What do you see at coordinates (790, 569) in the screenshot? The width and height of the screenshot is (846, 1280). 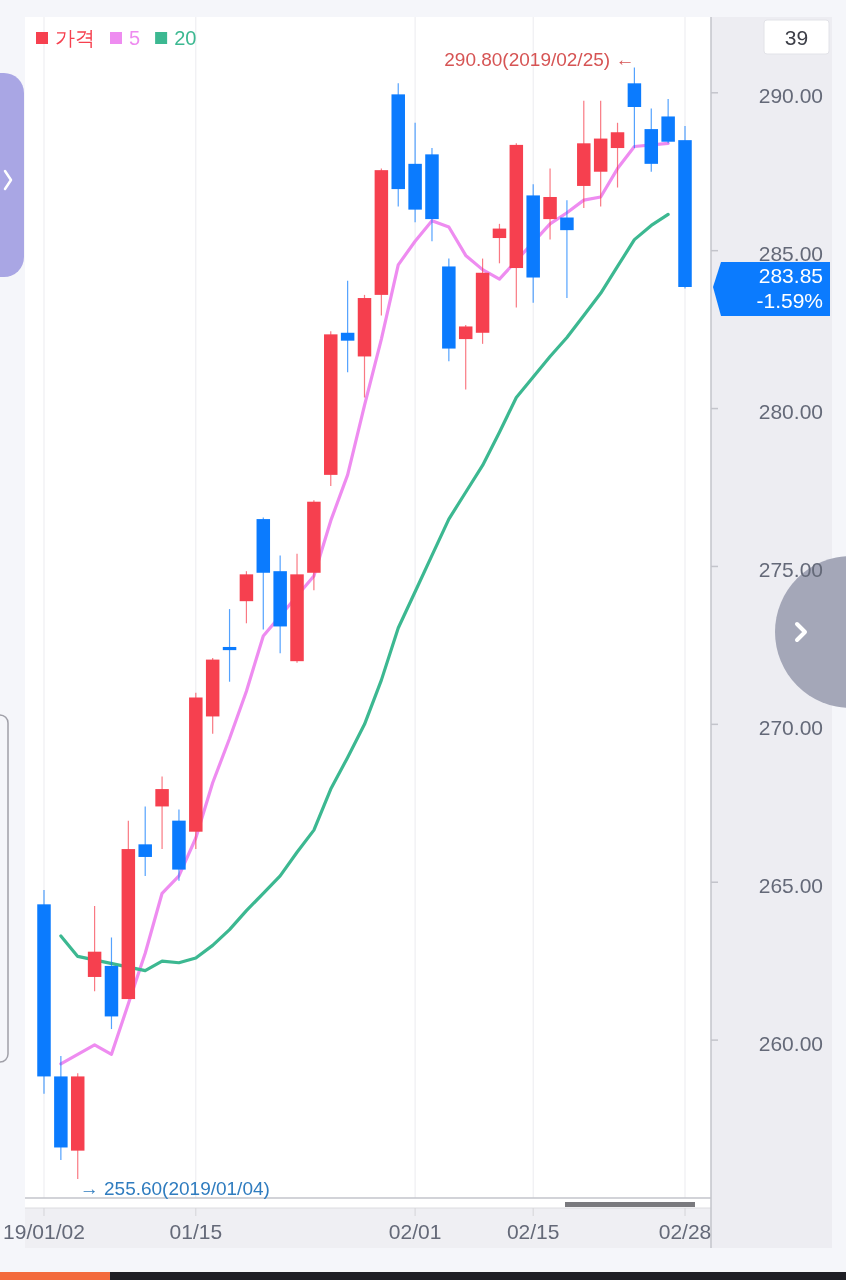 I see `y-tick-label: 275.00` at bounding box center [790, 569].